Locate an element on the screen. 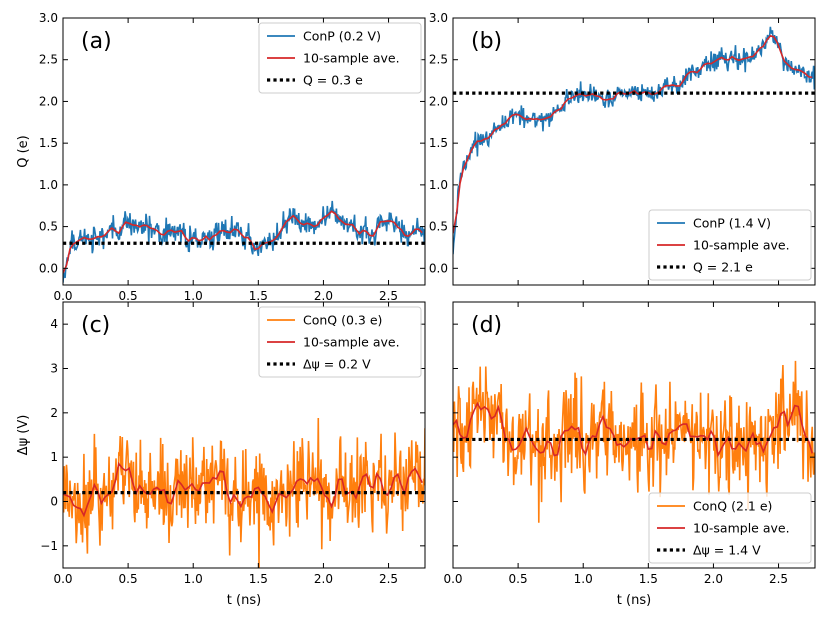  y-axis-label: Δψ (V) is located at coordinates (23, 435).